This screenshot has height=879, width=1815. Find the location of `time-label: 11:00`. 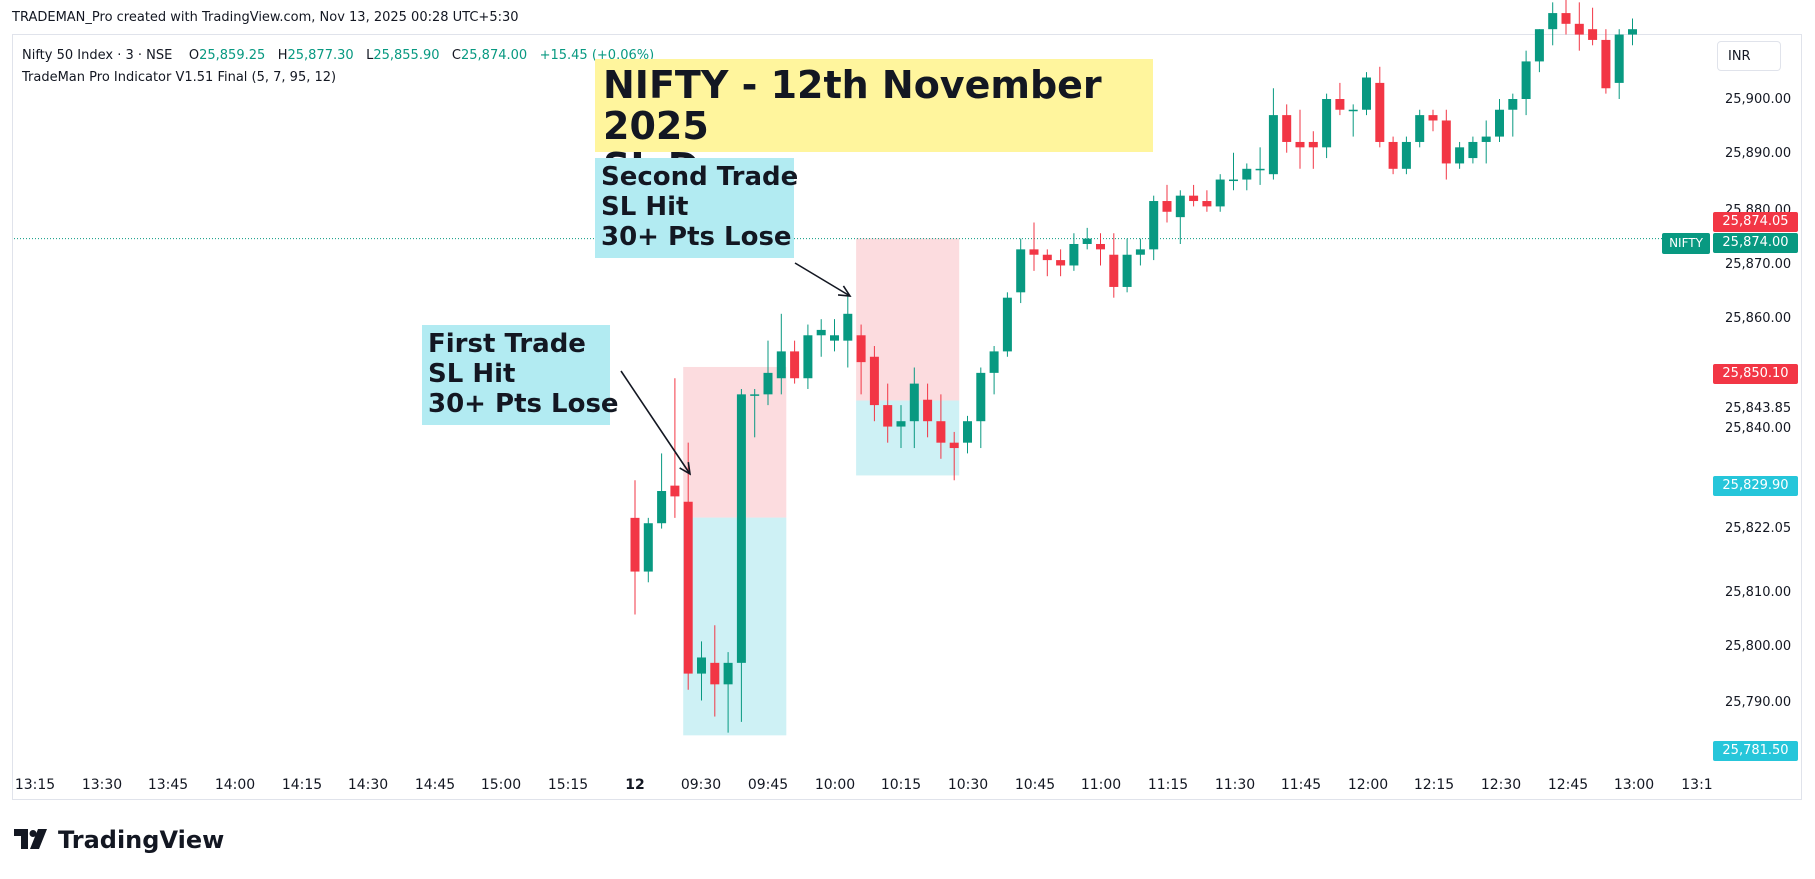

time-label: 11:00 is located at coordinates (1101, 785).